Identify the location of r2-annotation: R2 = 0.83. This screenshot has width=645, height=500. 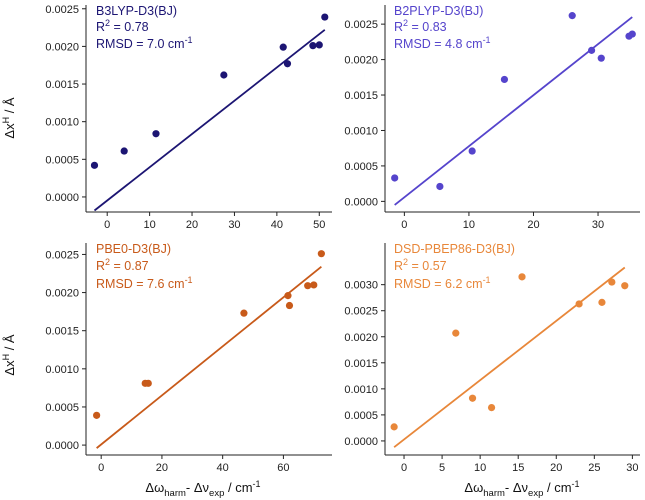
(420, 26).